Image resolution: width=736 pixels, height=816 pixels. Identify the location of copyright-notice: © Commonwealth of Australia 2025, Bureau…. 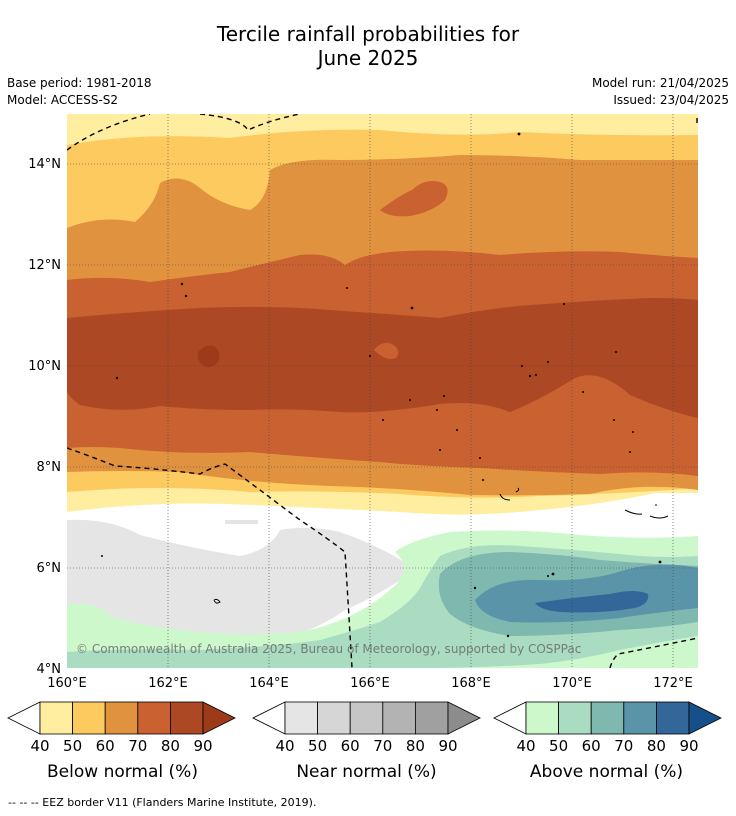
(328, 649).